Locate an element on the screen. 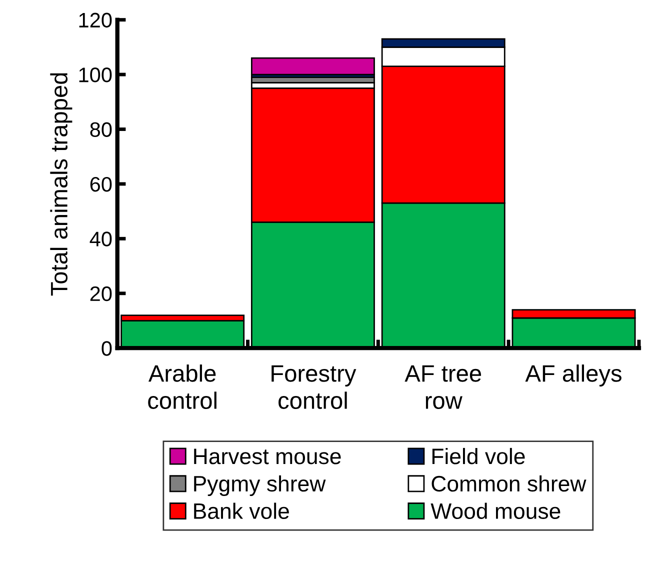 This screenshot has width=652, height=566. y-tick-label: 120 is located at coordinates (95, 20).